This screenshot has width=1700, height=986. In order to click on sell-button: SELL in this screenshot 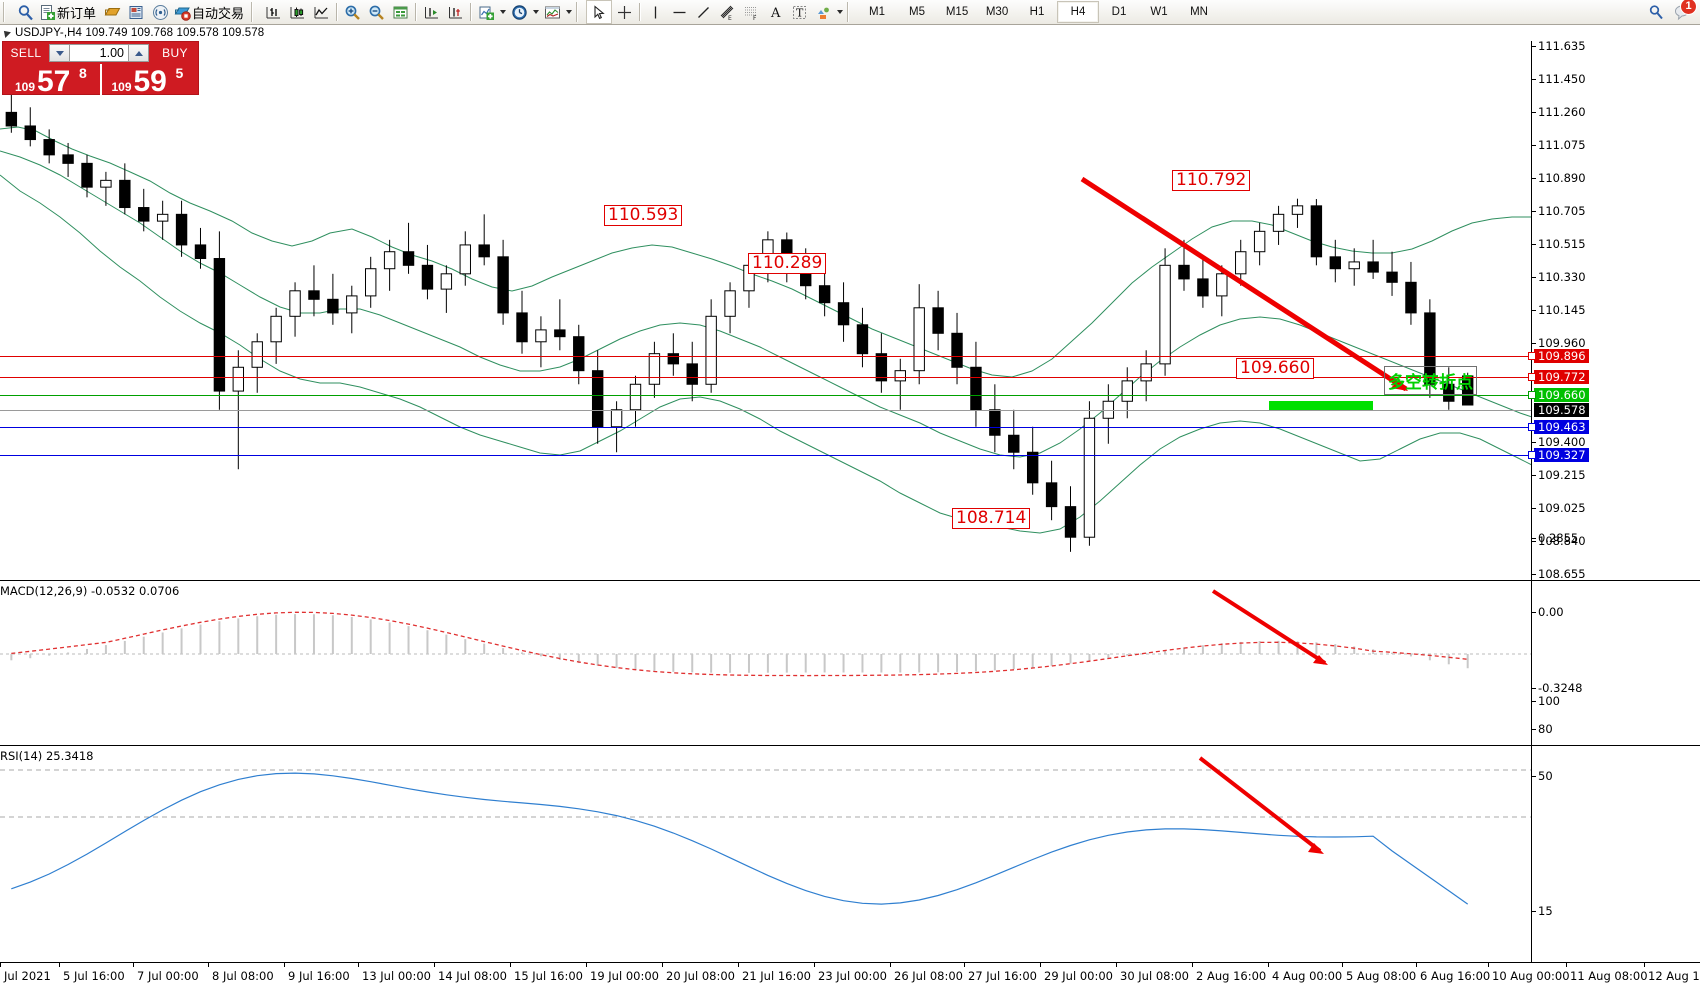, I will do `click(26, 53)`.